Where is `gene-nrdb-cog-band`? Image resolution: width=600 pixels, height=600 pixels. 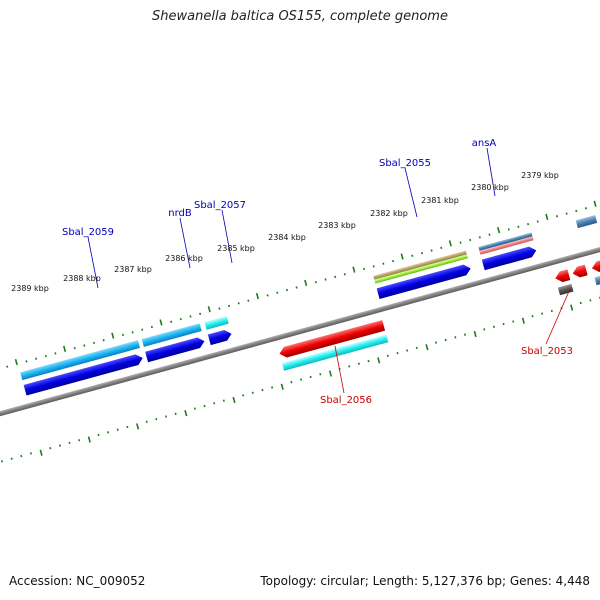 gene-nrdb-cog-band is located at coordinates (171, 335).